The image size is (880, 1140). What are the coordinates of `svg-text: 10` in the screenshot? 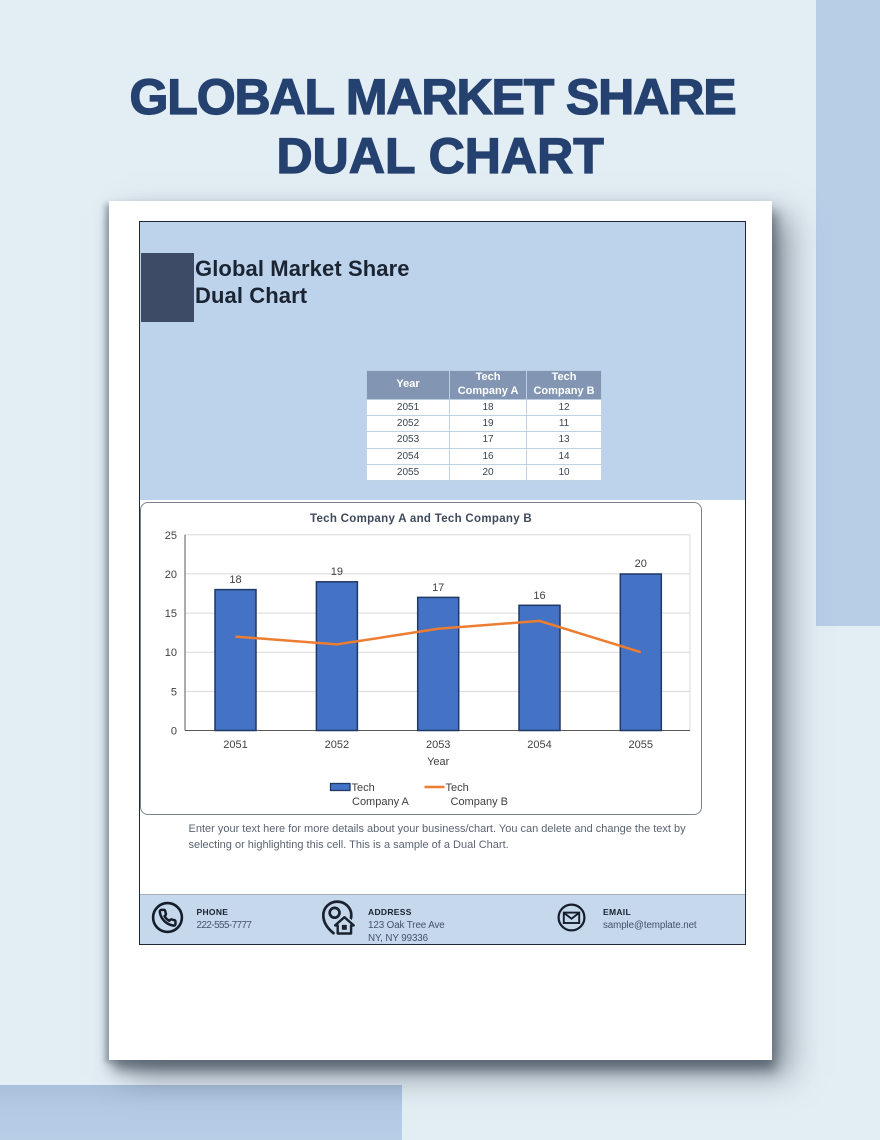 It's located at (171, 653).